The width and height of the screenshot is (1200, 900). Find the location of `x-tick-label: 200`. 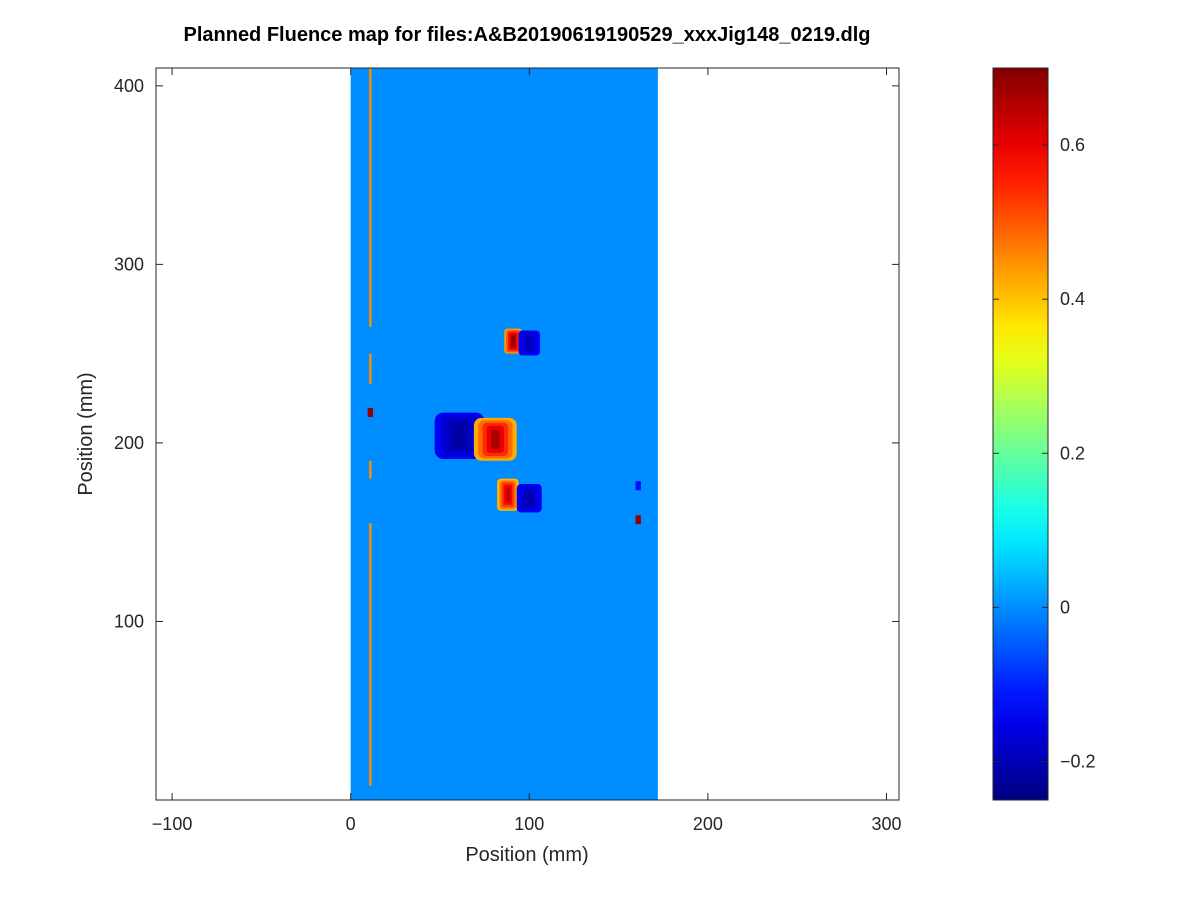

x-tick-label: 200 is located at coordinates (708, 824).